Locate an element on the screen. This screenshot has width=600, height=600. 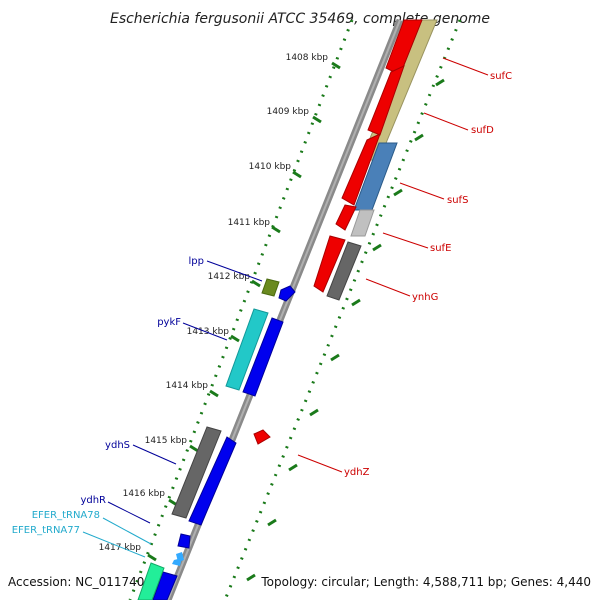
left-leaders is located at coordinates (185, 392).